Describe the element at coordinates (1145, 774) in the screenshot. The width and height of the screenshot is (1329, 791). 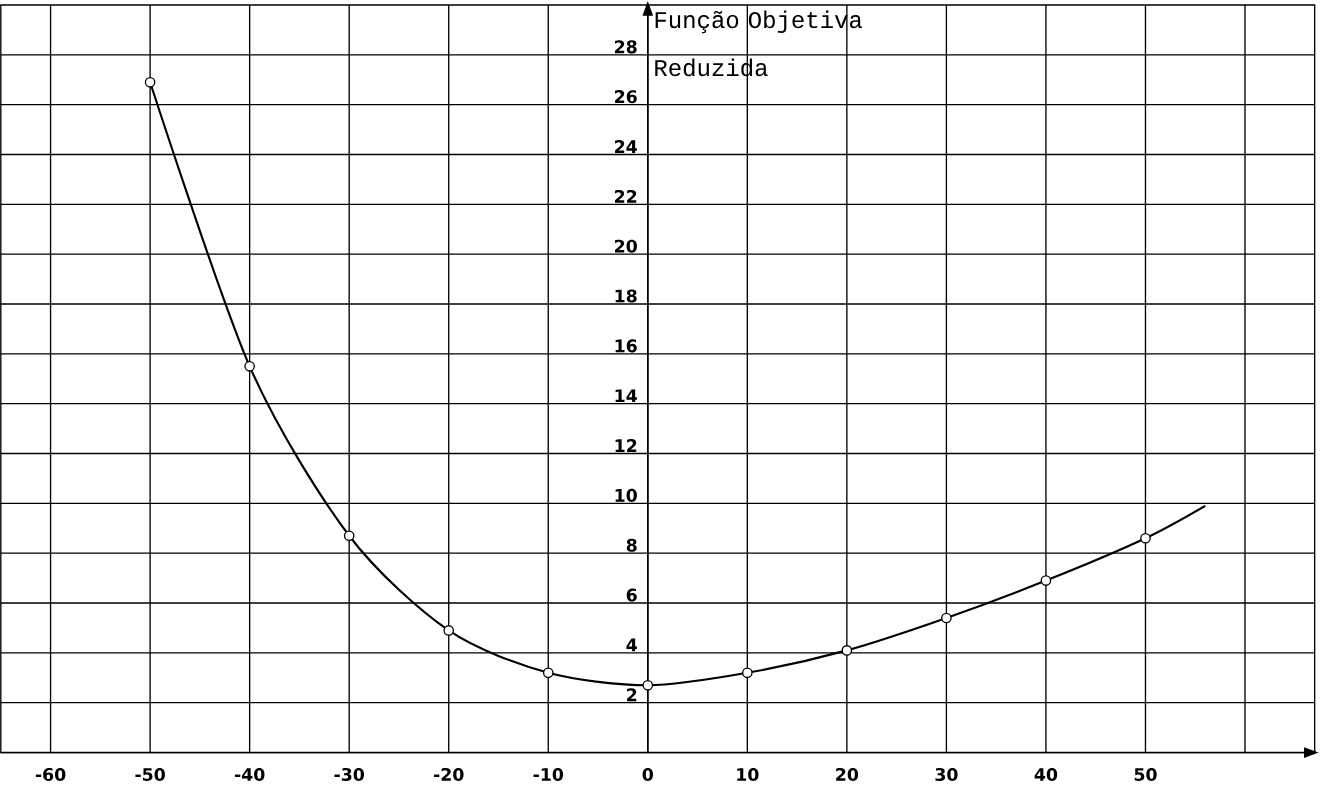
I see `x-tick-label: 50` at that location.